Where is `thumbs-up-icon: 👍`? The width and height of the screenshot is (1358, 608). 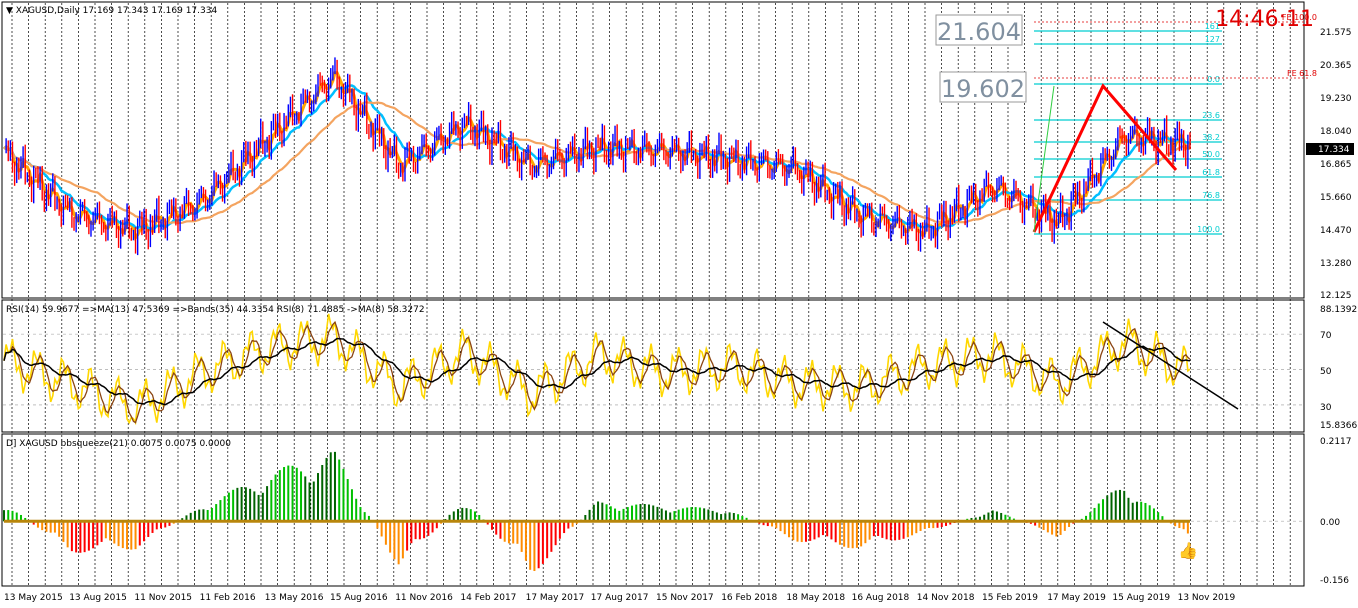
thumbs-up-icon: 👍 is located at coordinates (1188, 550).